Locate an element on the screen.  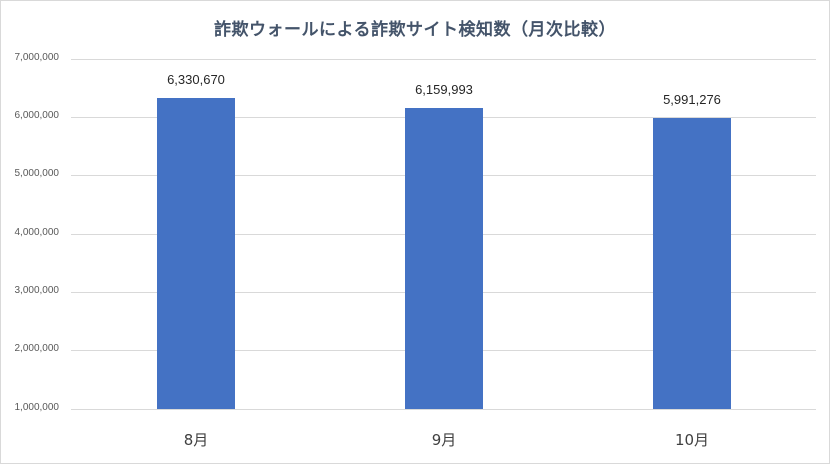
gridline is located at coordinates (443, 59).